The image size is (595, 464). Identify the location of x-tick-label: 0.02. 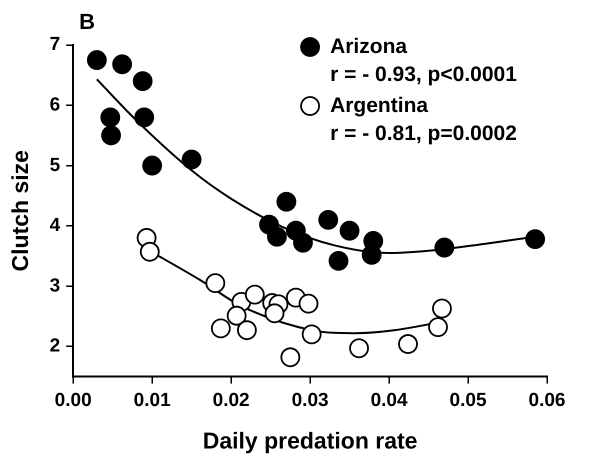
(231, 401).